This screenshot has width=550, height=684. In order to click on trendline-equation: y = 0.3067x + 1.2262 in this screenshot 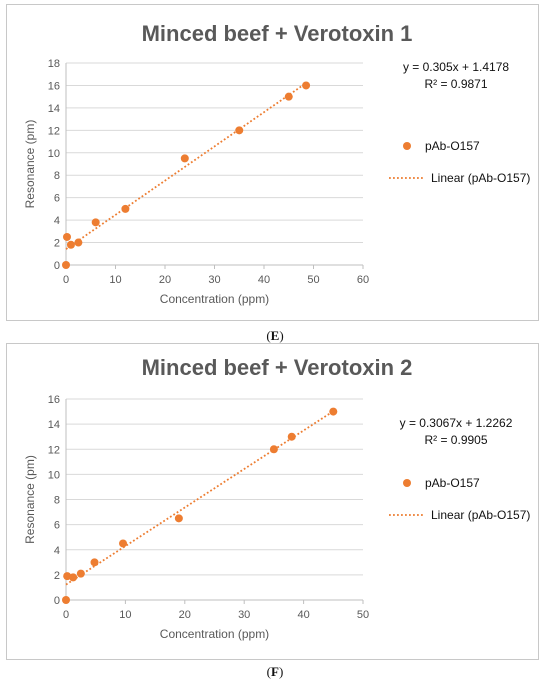, I will do `click(456, 423)`.